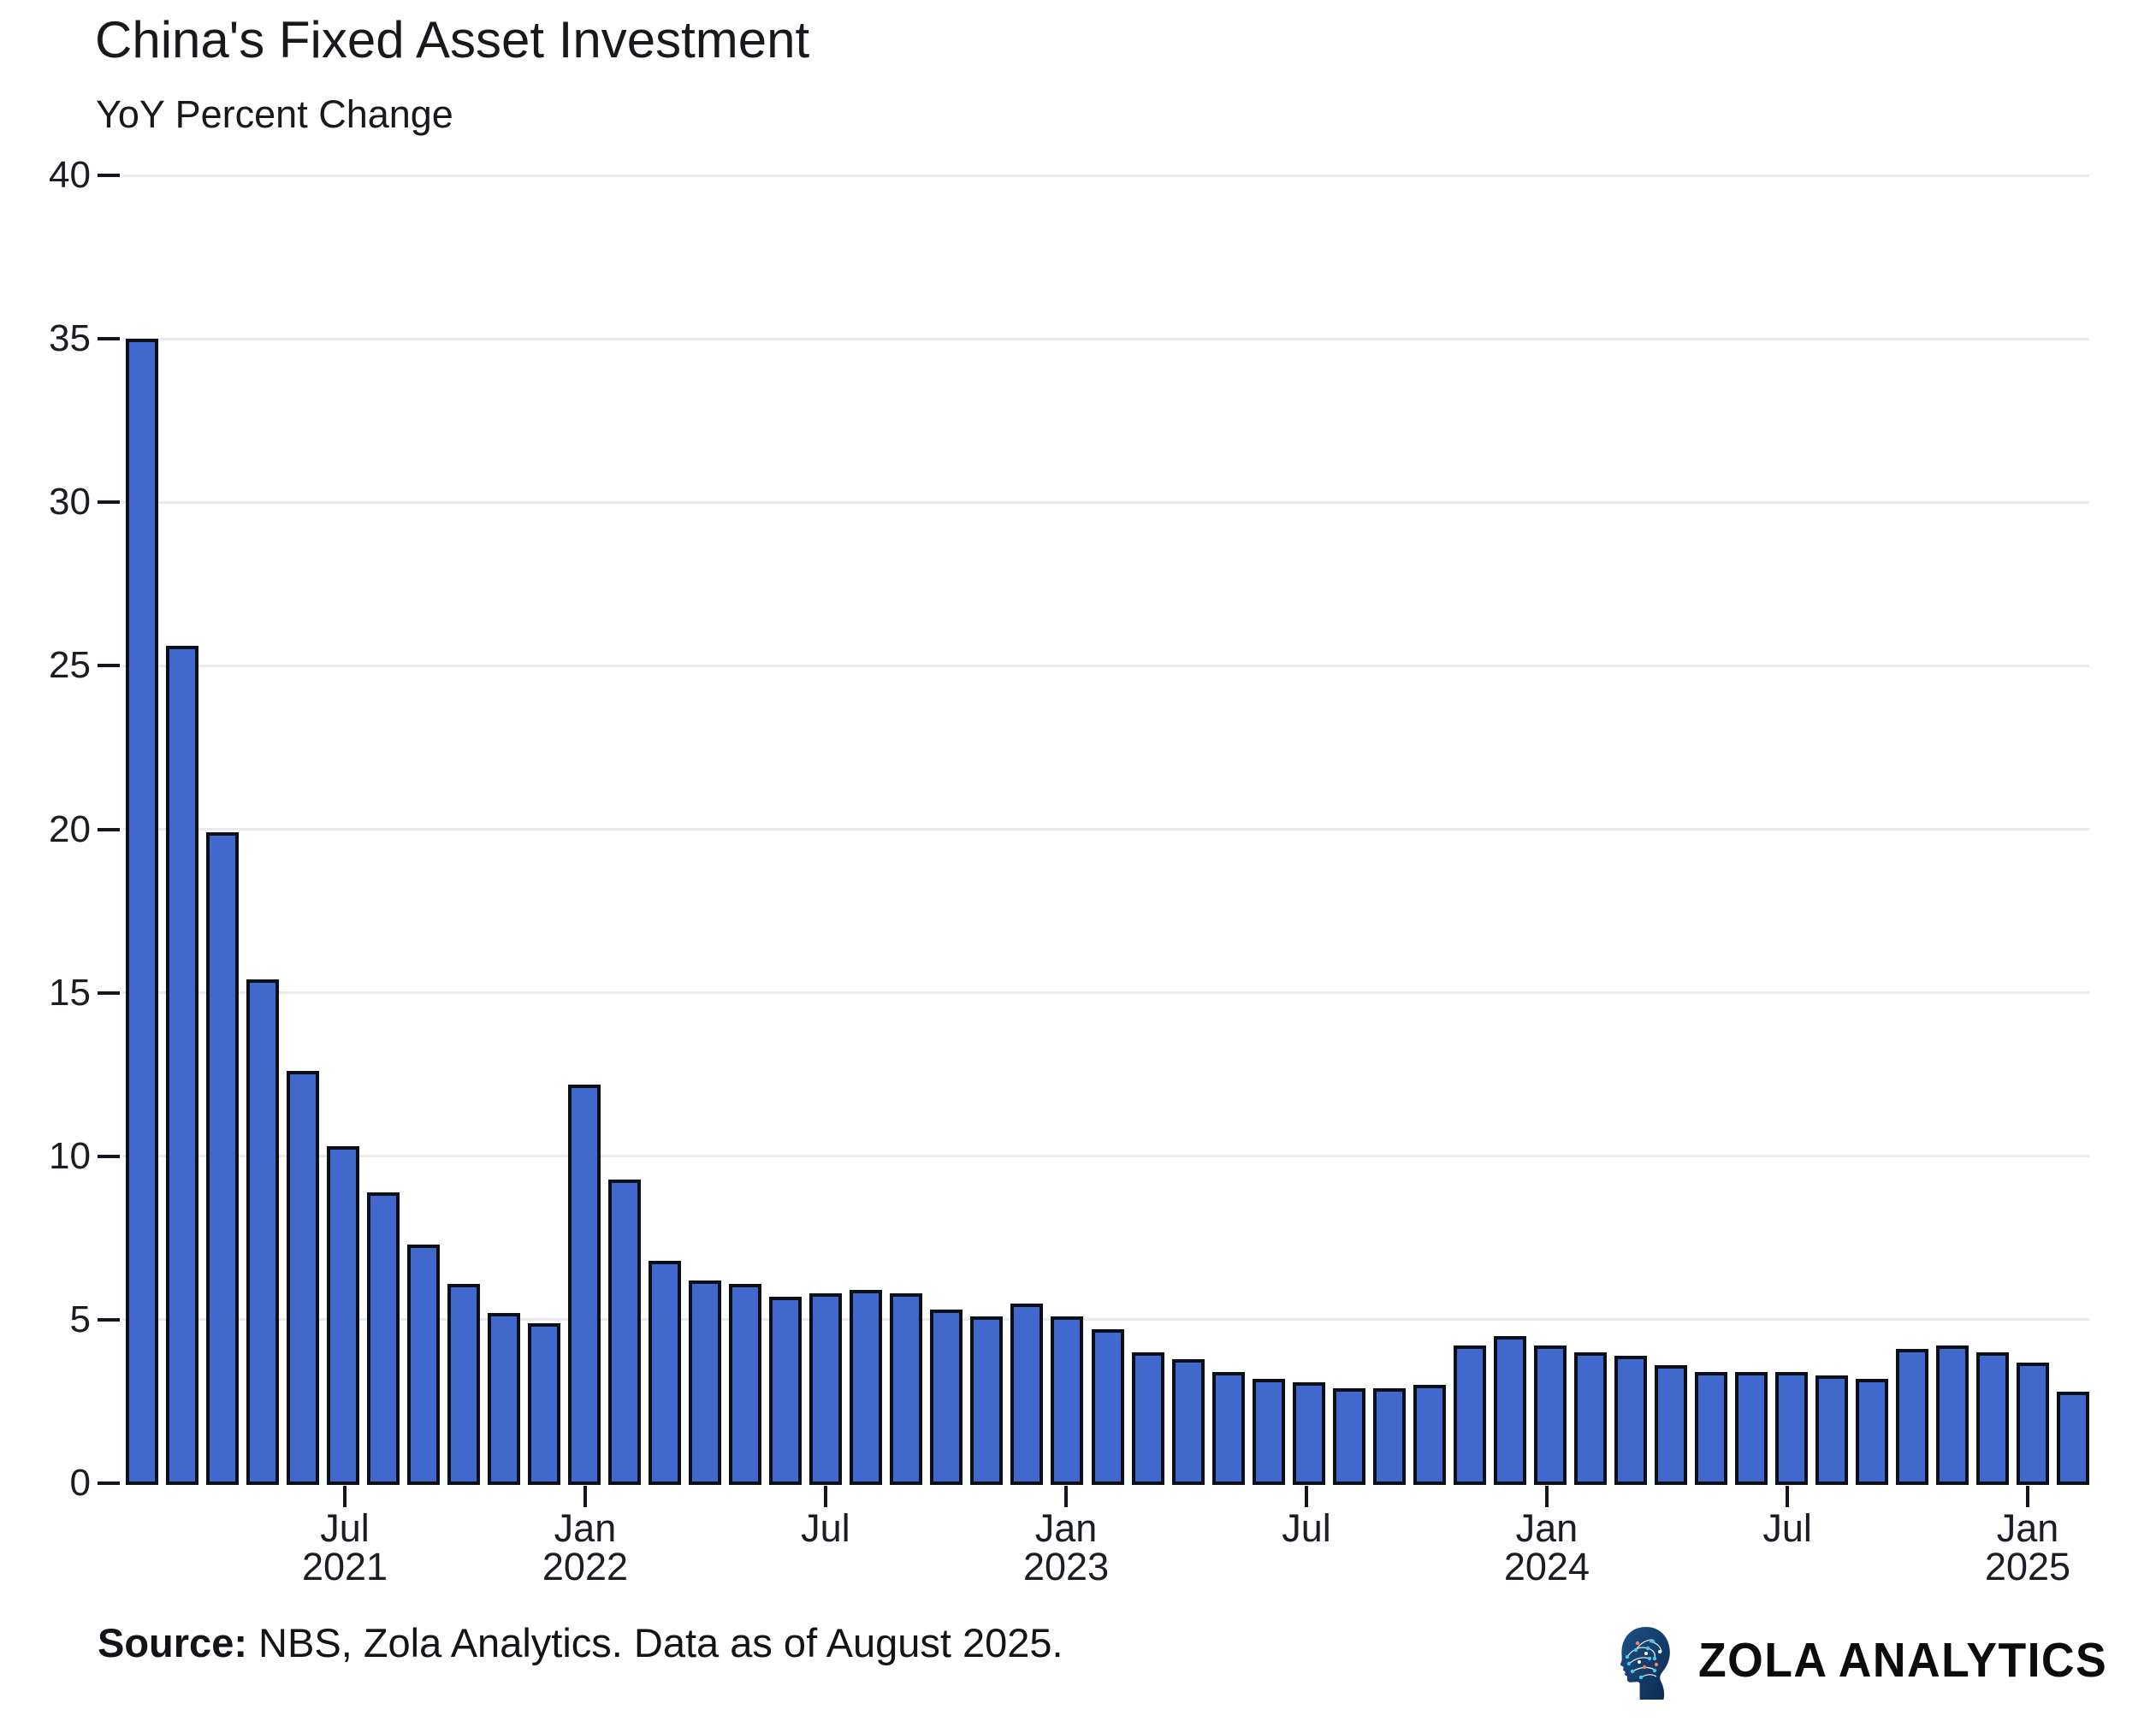 The image size is (2156, 1721). I want to click on bar-sep-2021, so click(424, 1364).